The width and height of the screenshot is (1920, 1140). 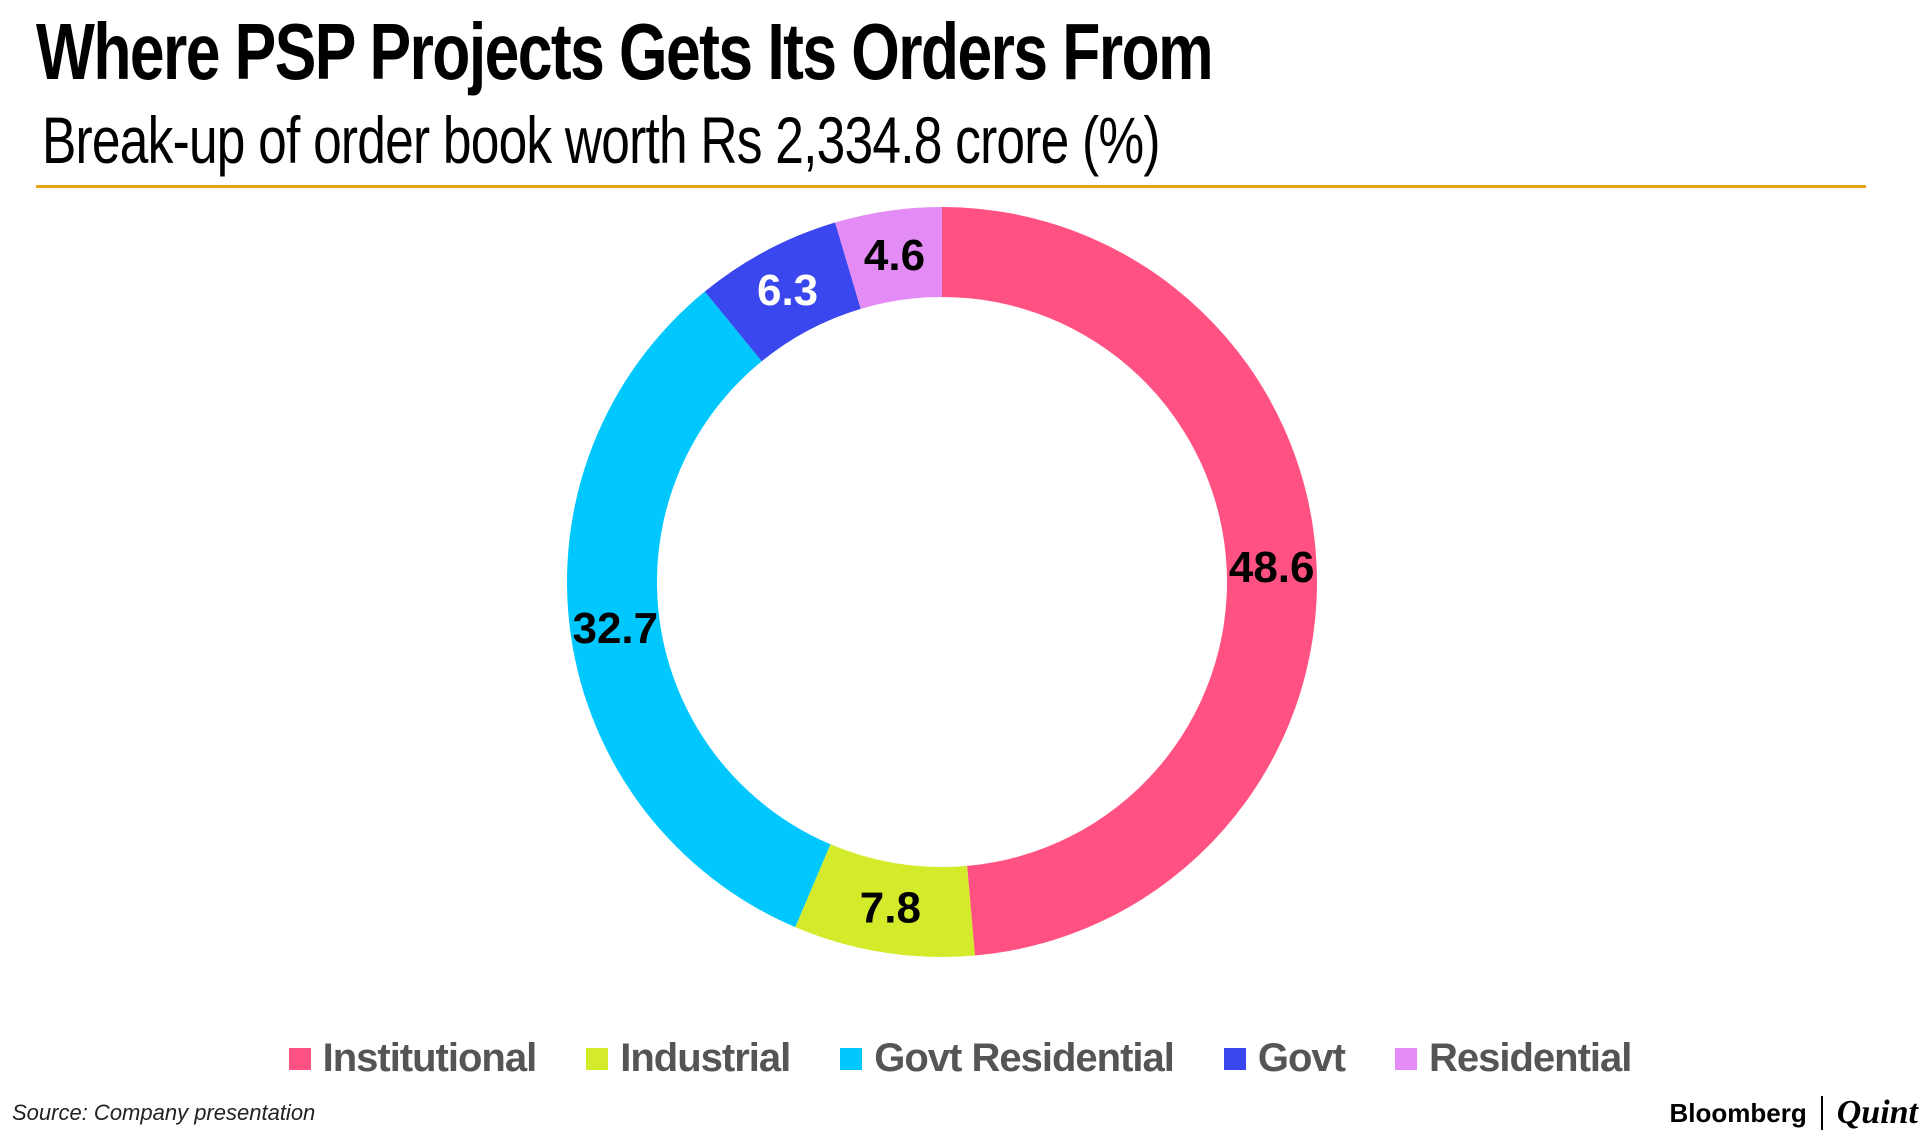 What do you see at coordinates (1821, 1113) in the screenshot?
I see `brand-separator` at bounding box center [1821, 1113].